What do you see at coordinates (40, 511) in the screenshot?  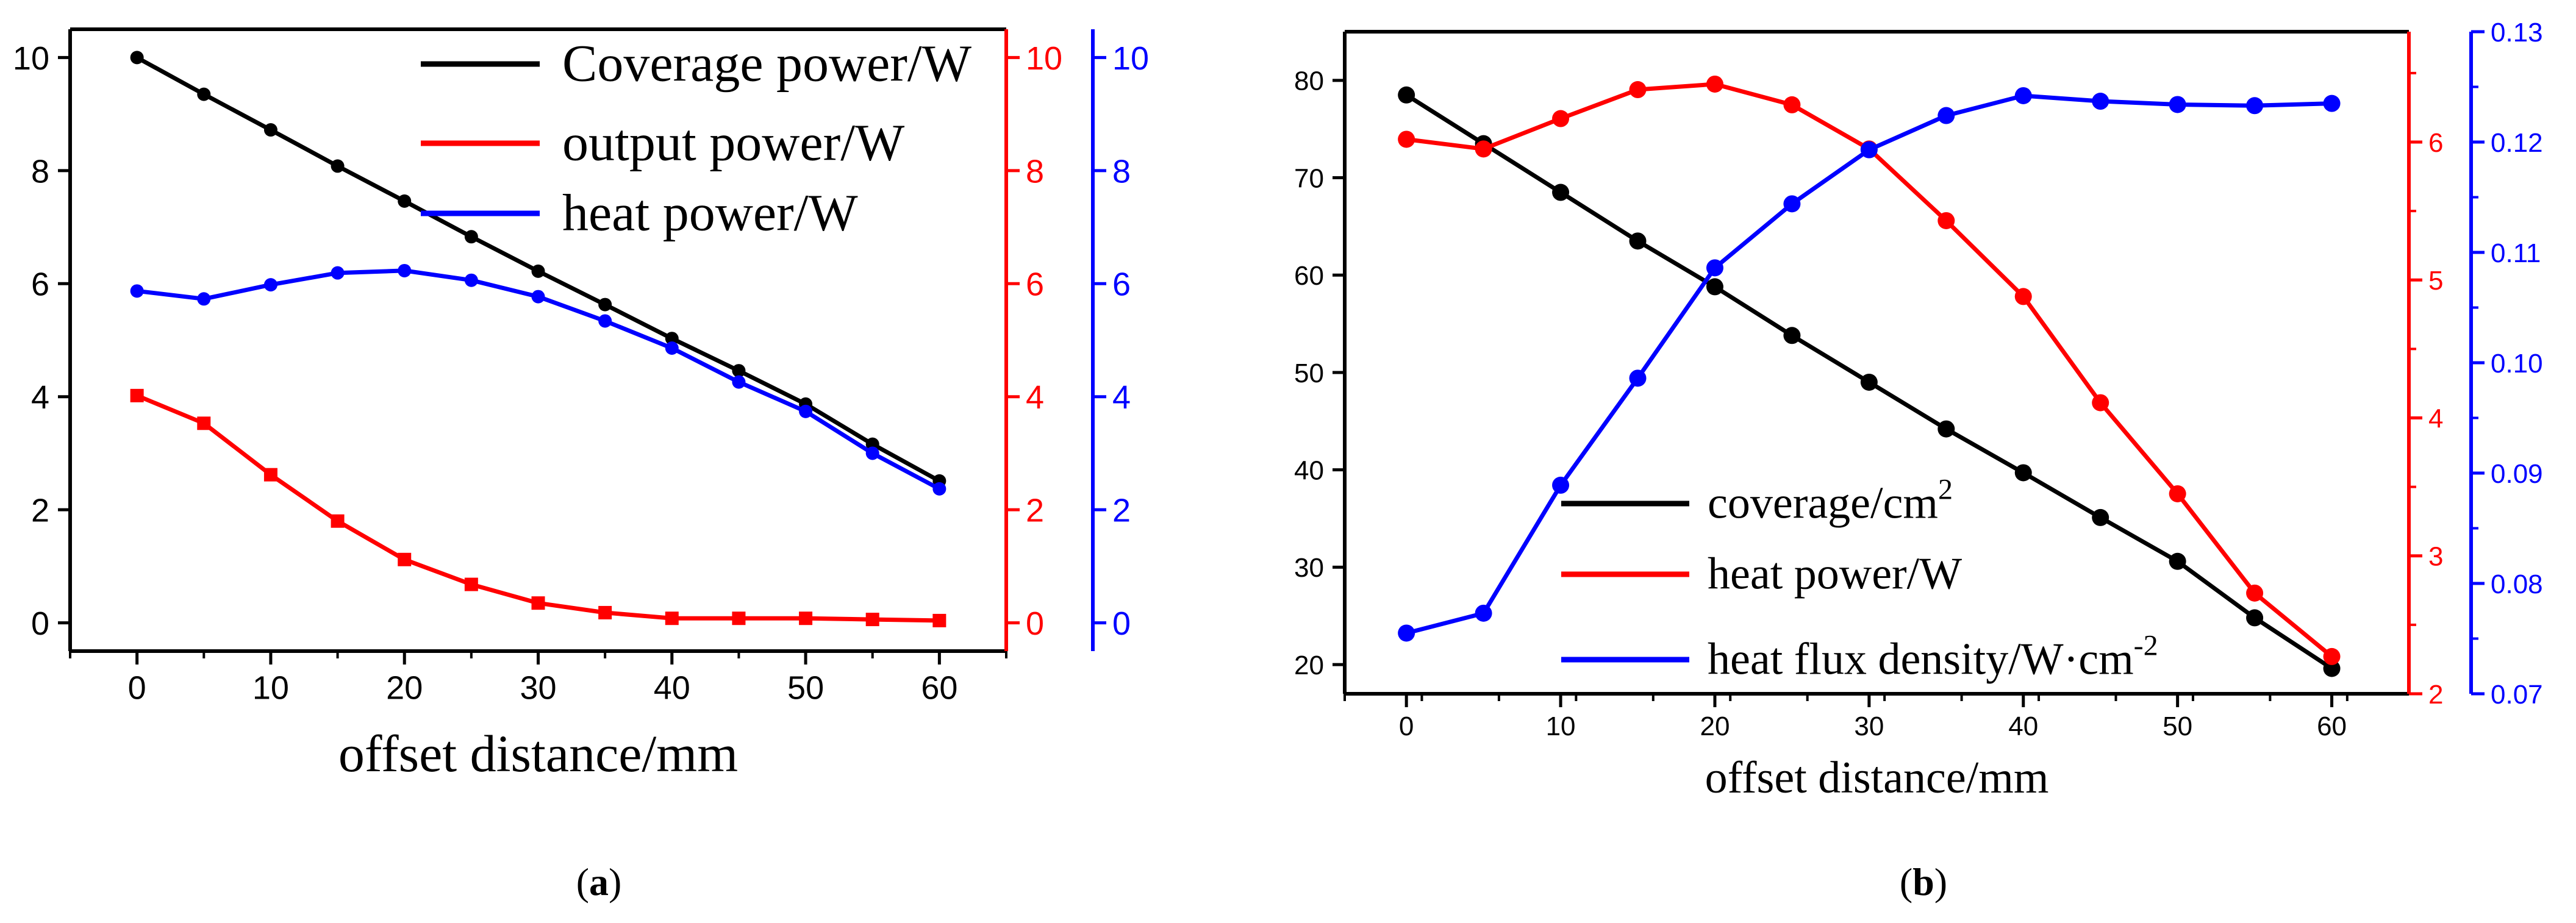 I see `y-left-tick-label: 2` at bounding box center [40, 511].